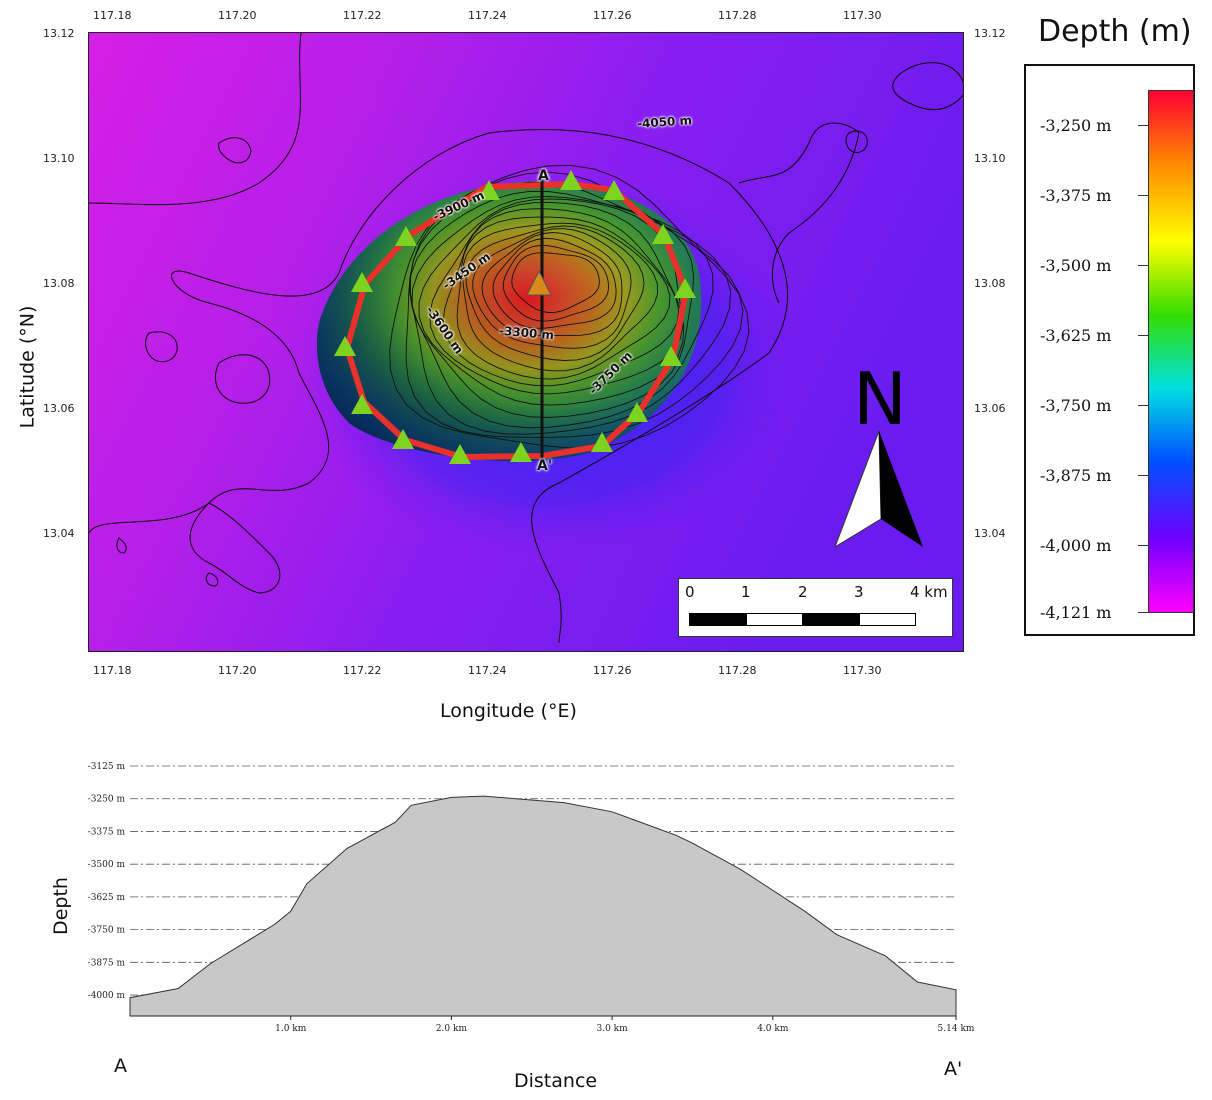 The width and height of the screenshot is (1212, 1100). Describe the element at coordinates (59, 408) in the screenshot. I see `y-tick-label: 13.06` at that location.